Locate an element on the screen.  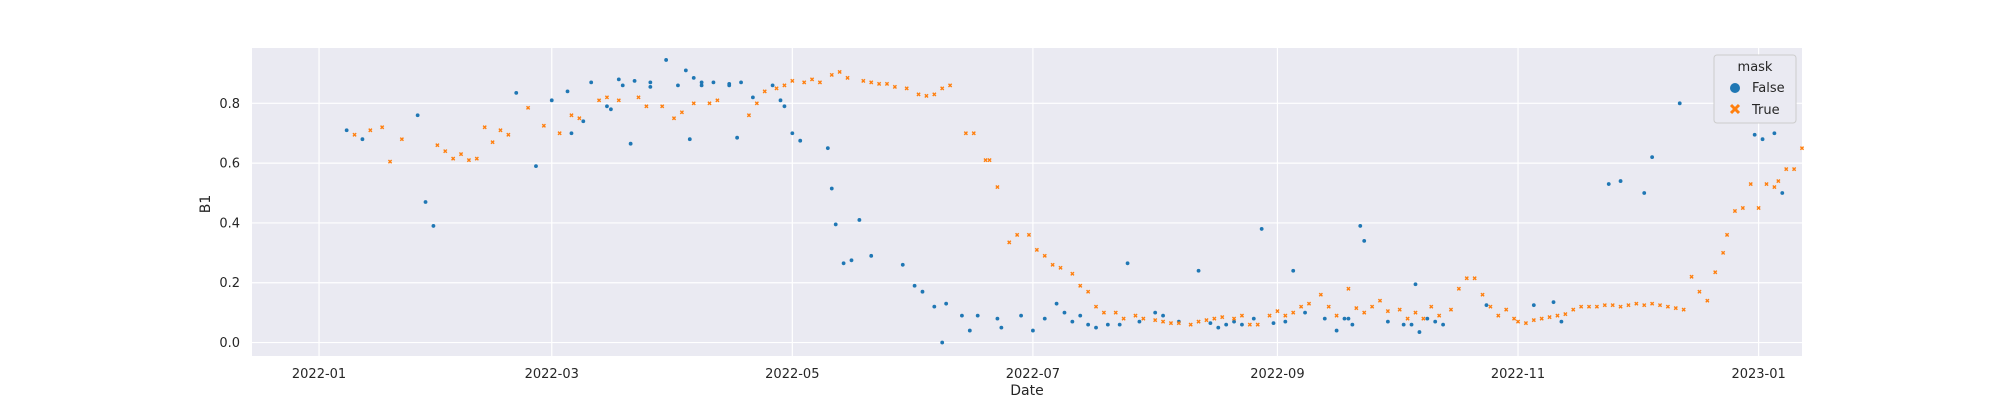
y-tick-label: 0.8 is located at coordinates (229, 104).